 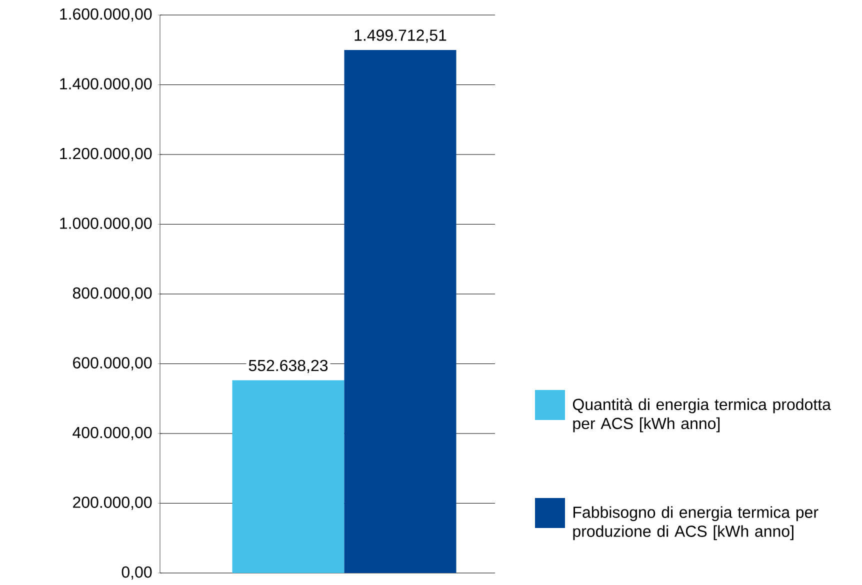 What do you see at coordinates (288, 367) in the screenshot?
I see `data-label: 552.638,23` at bounding box center [288, 367].